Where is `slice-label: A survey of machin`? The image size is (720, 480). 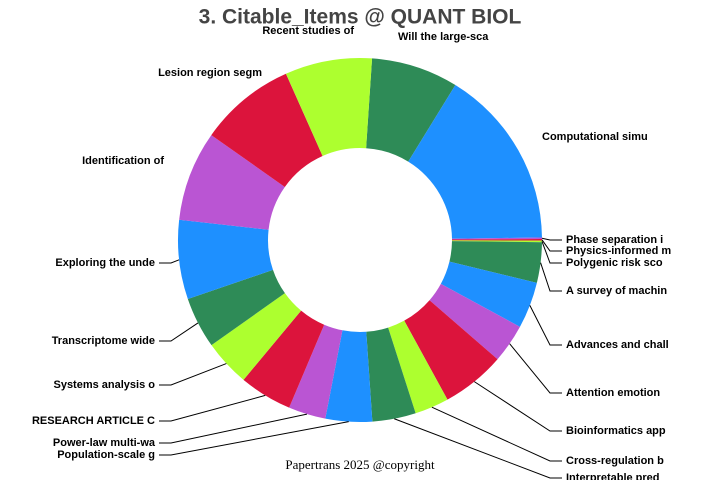 slice-label: A survey of machin is located at coordinates (616, 291).